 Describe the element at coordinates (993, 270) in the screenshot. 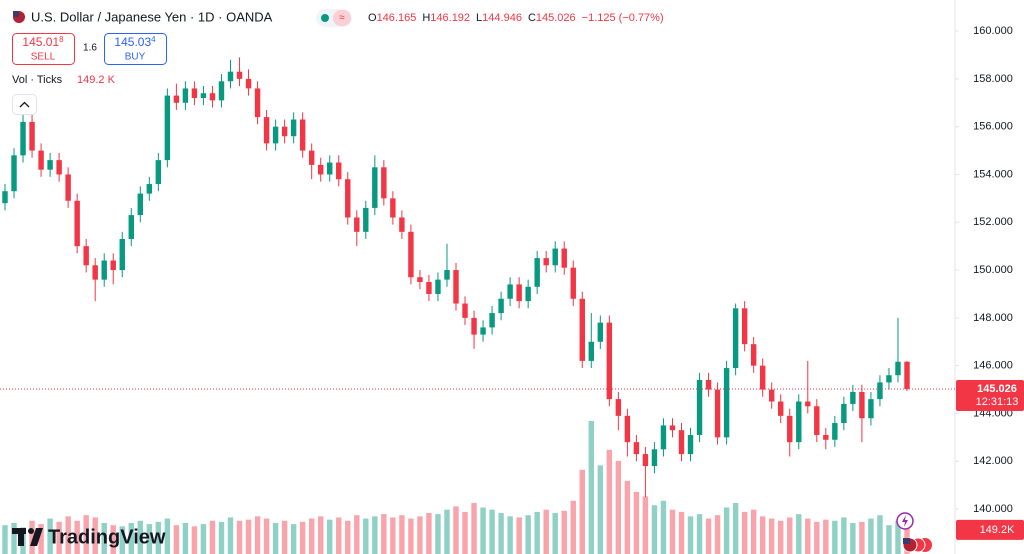

I see `y-tick-label: 150.000` at that location.